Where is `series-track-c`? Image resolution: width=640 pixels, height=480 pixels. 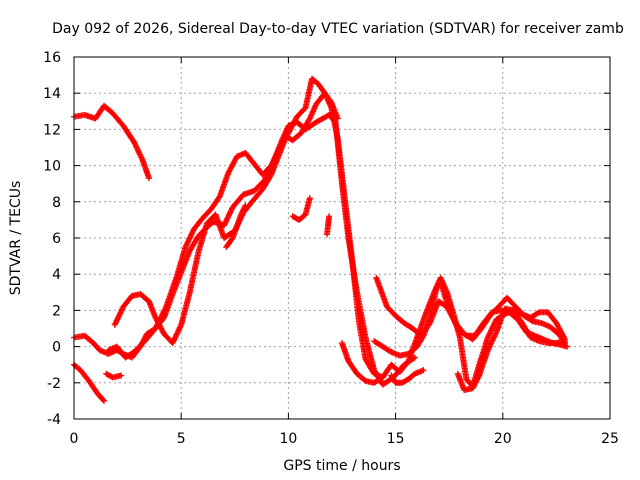
series-track-c is located at coordinates (114, 375).